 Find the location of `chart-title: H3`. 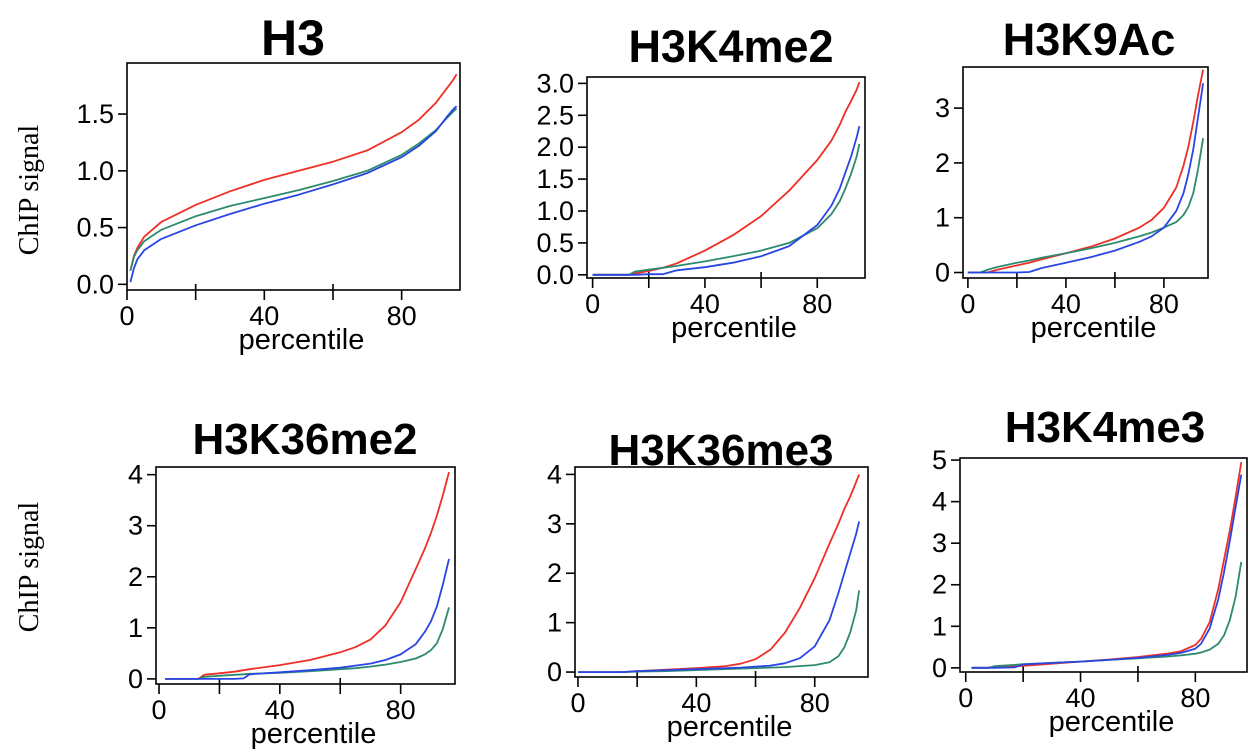

chart-title: H3 is located at coordinates (293, 38).